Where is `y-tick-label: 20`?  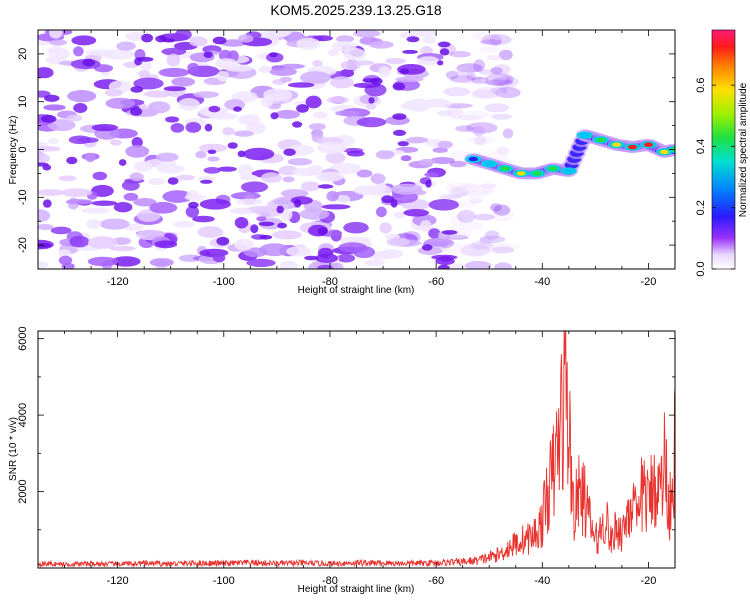 y-tick-label: 20 is located at coordinates (23, 54).